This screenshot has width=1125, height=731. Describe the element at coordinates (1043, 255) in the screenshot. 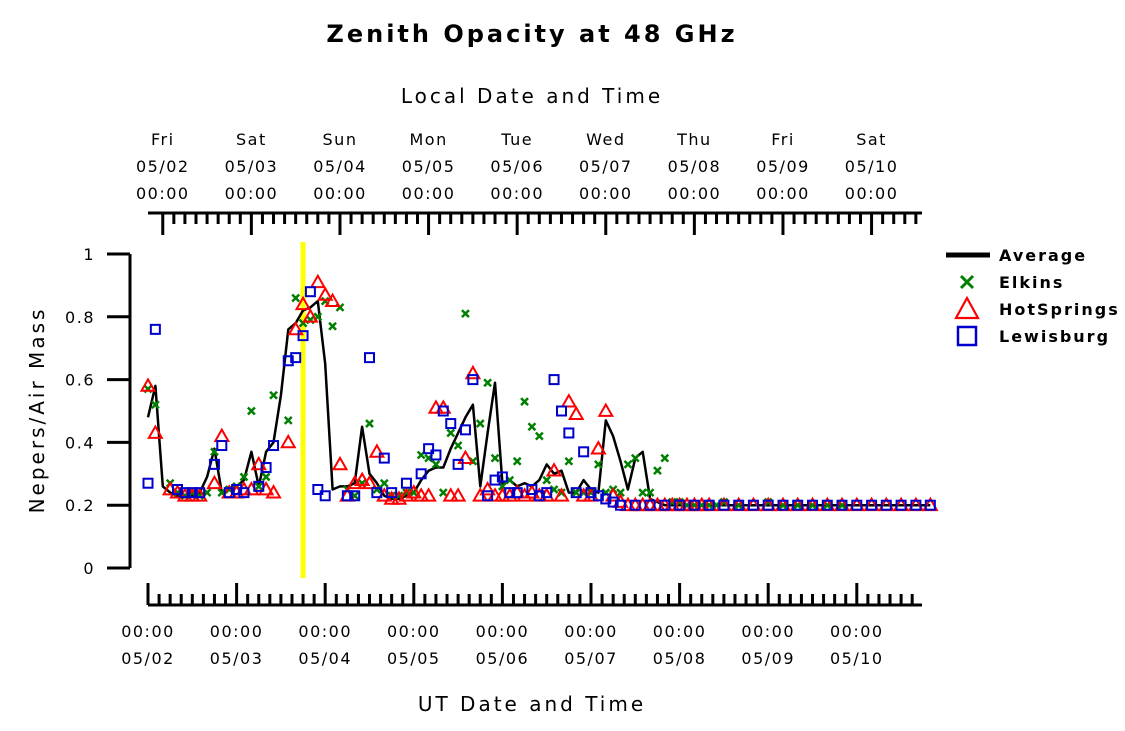

I see `legend-label: Average` at that location.